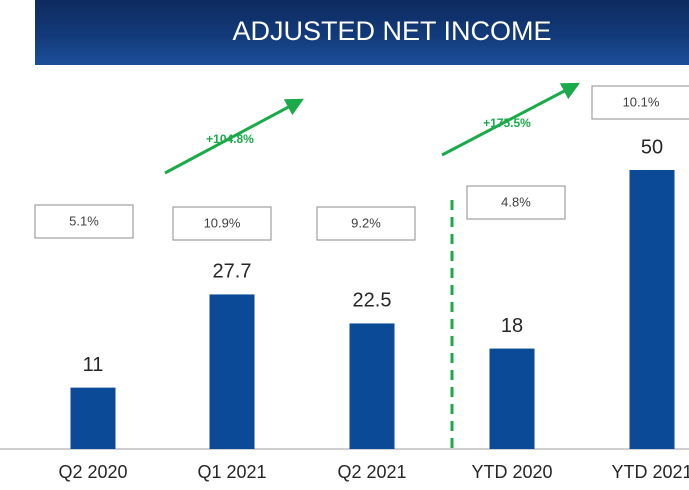 Image resolution: width=689 pixels, height=490 pixels. I want to click on margin-label: 5.1%, so click(84, 220).